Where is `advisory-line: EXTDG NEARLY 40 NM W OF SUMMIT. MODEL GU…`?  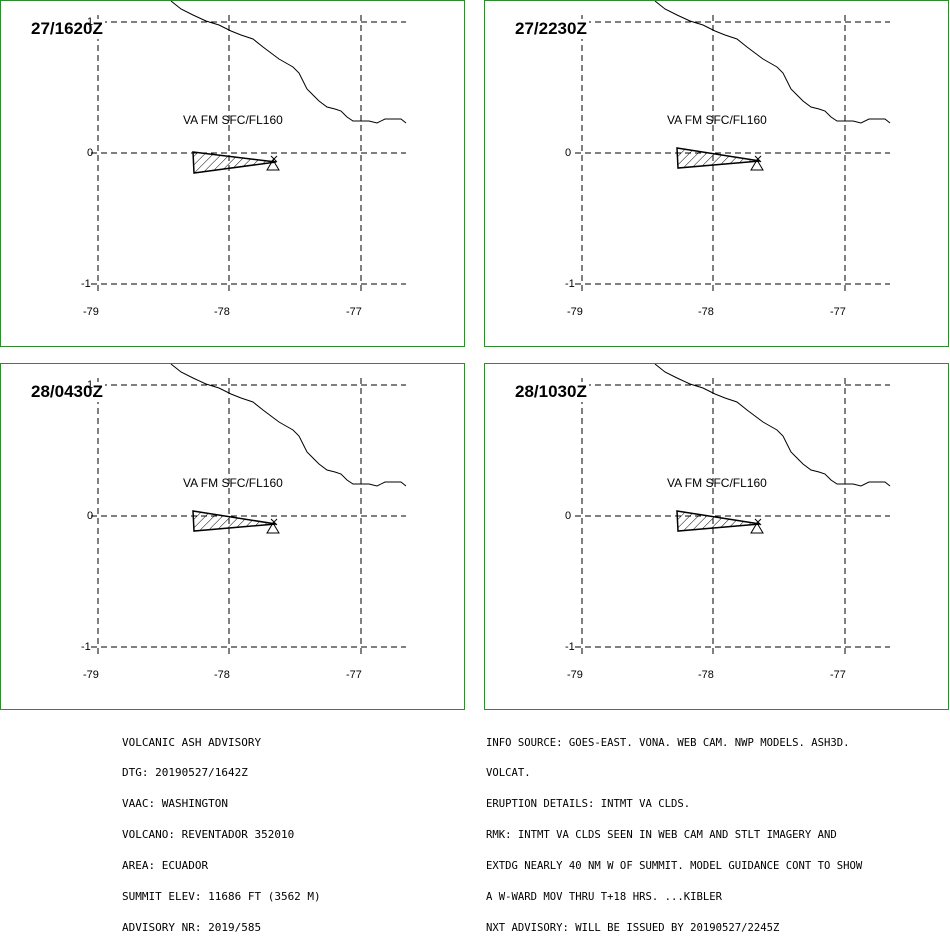
advisory-line: EXTDG NEARLY 40 NM W OF SUMMIT. MODEL GU… is located at coordinates (674, 866).